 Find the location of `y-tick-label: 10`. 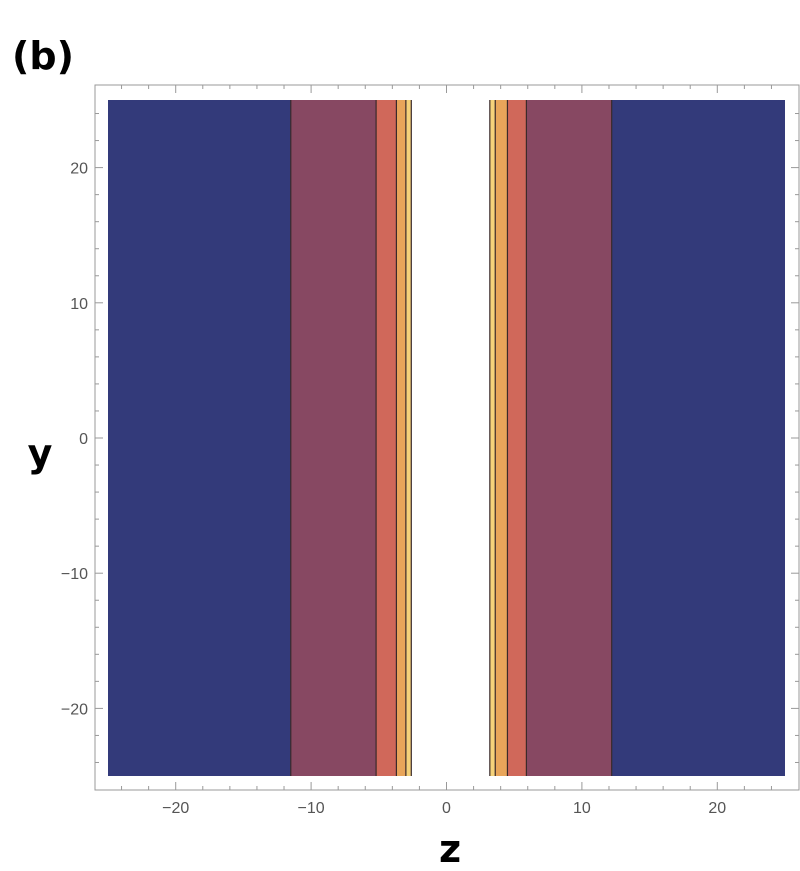

y-tick-label: 10 is located at coordinates (79, 304).